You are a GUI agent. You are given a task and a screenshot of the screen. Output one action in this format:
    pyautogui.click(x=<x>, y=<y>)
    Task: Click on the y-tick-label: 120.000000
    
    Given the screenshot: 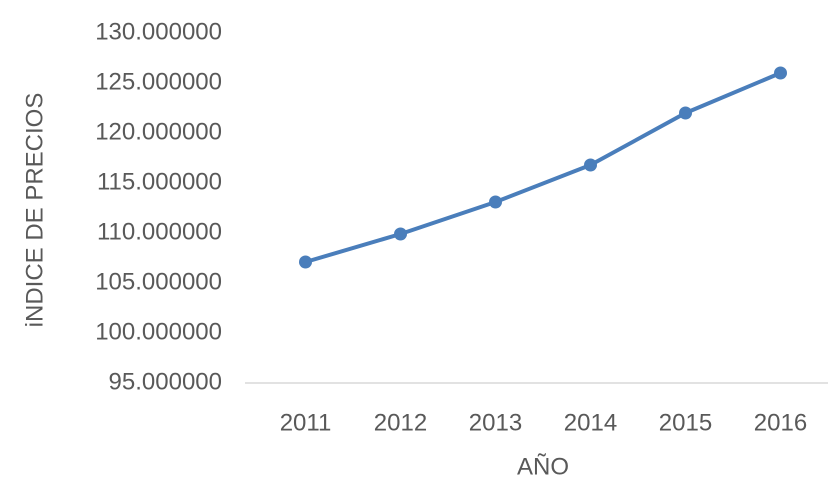 What is the action you would take?
    pyautogui.click(x=158, y=131)
    